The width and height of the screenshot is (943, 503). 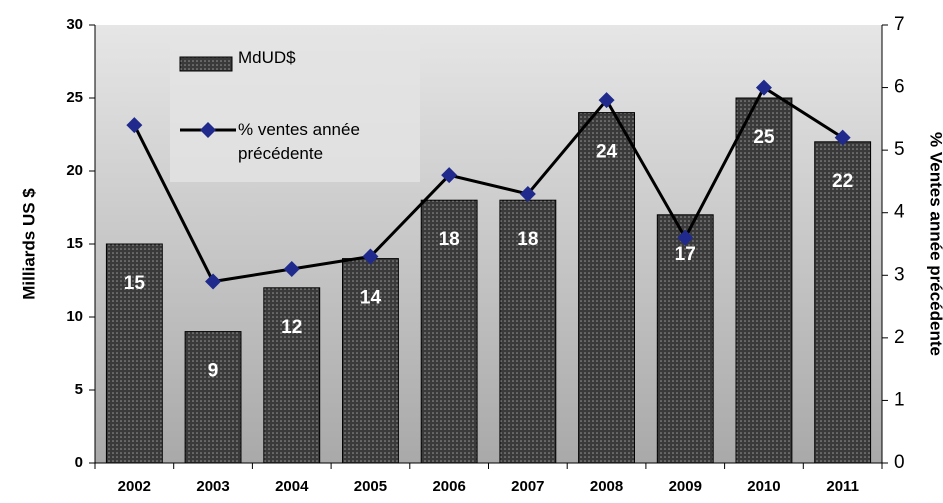 I want to click on x-tick-label: 2010, so click(x=763, y=486).